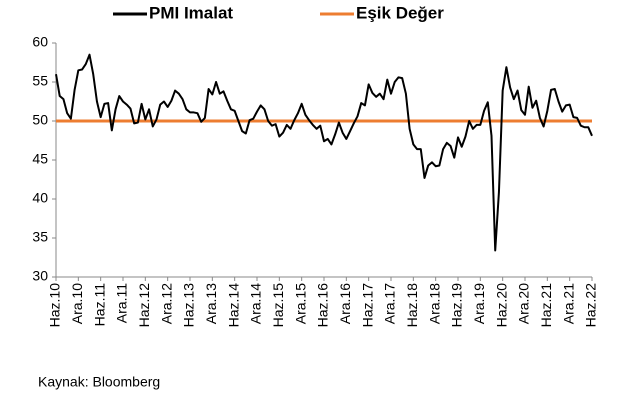 The height and width of the screenshot is (405, 618). Describe the element at coordinates (211, 303) in the screenshot. I see `x-tick-label: Ara.13` at that location.